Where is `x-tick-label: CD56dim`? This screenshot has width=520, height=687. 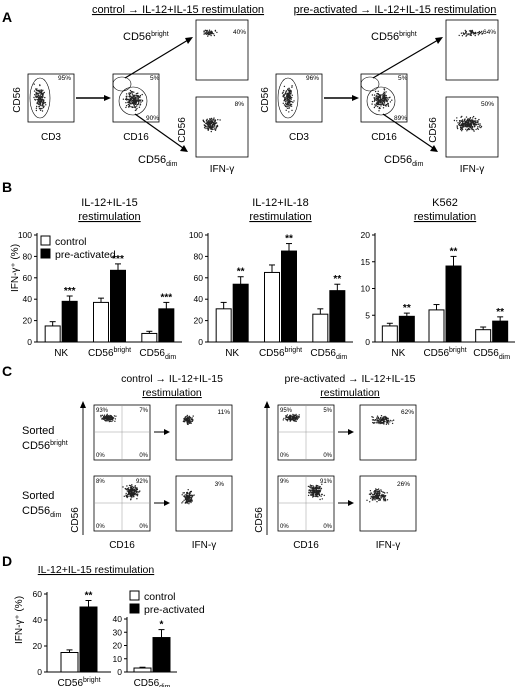
x-tick-label: CD56dim is located at coordinates (157, 354).